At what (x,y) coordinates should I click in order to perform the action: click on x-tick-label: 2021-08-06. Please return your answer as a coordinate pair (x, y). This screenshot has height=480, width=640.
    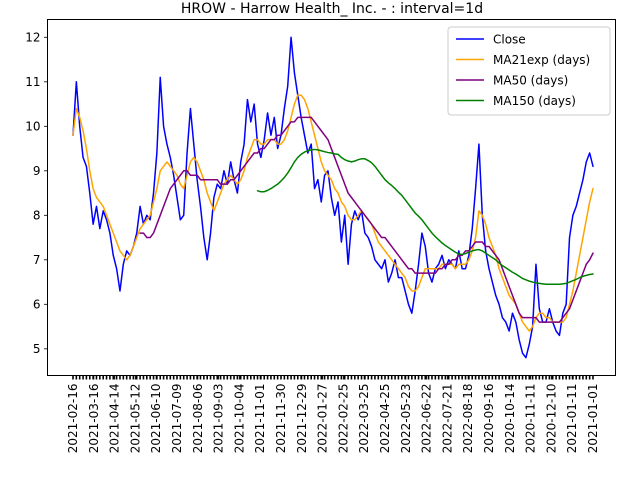
    Looking at the image, I should click on (198, 419).